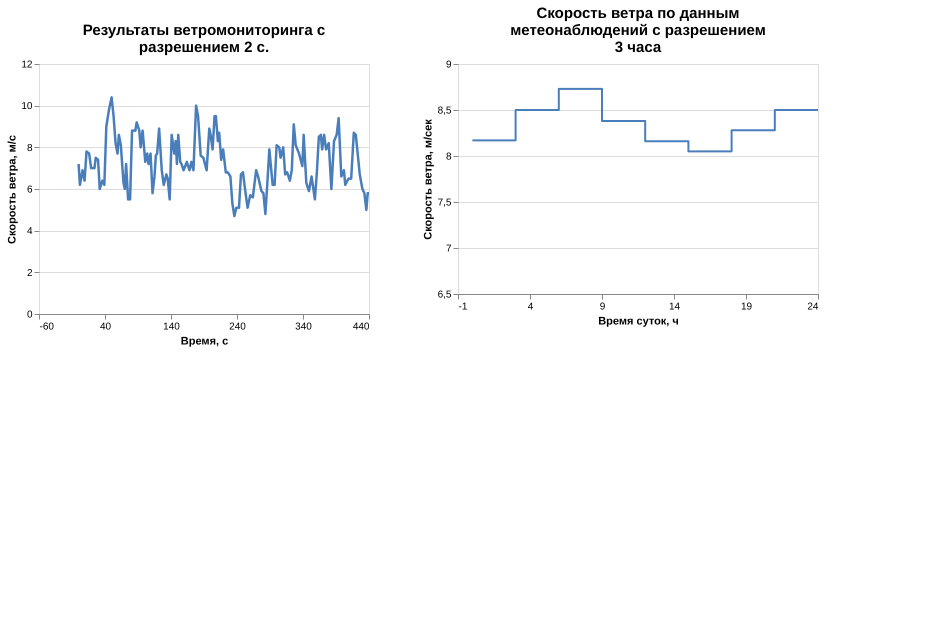 The image size is (936, 619). What do you see at coordinates (204, 39) in the screenshot?
I see `chart-title: Результаты ветромониторинга с разрешением 2 с.` at bounding box center [204, 39].